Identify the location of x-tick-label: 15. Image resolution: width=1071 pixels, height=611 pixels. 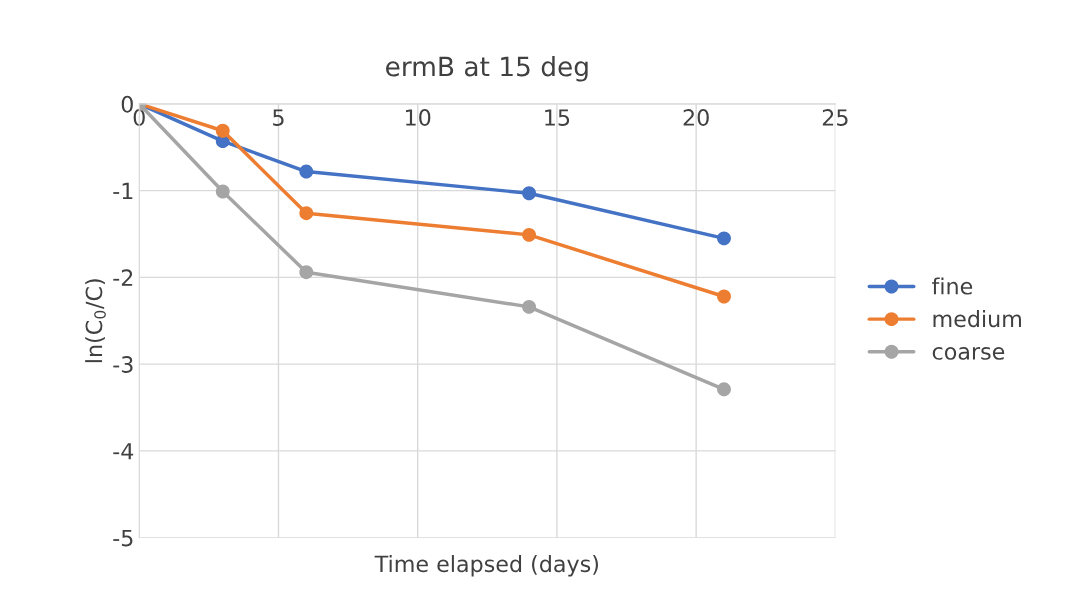
(557, 117).